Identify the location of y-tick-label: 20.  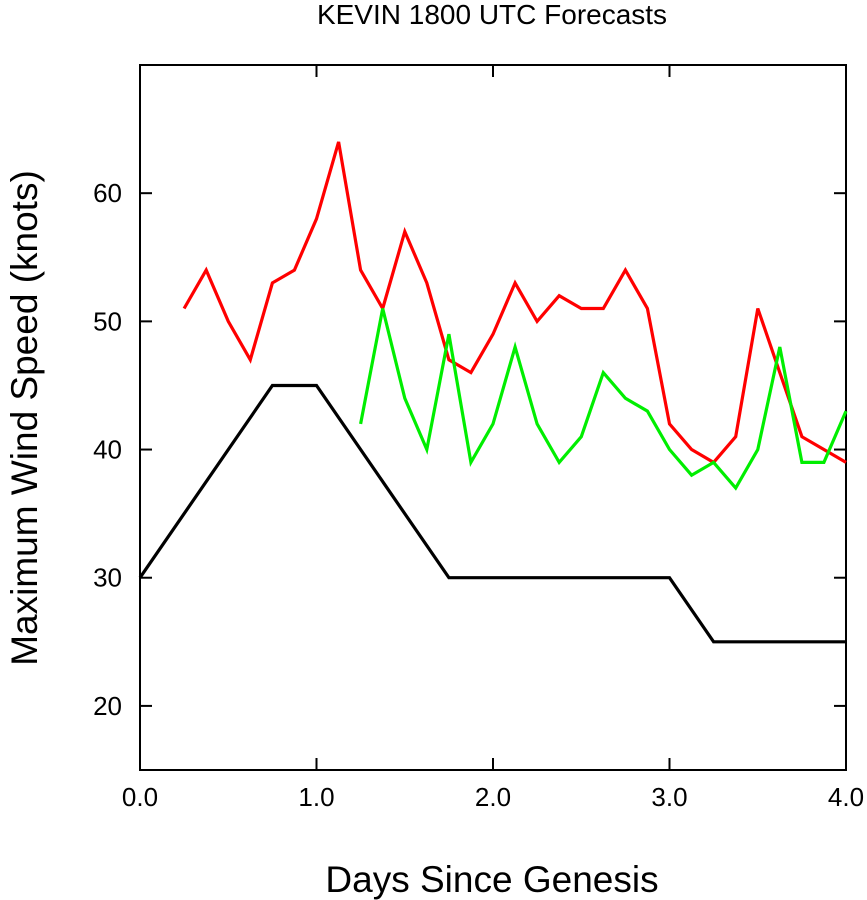
(107, 706).